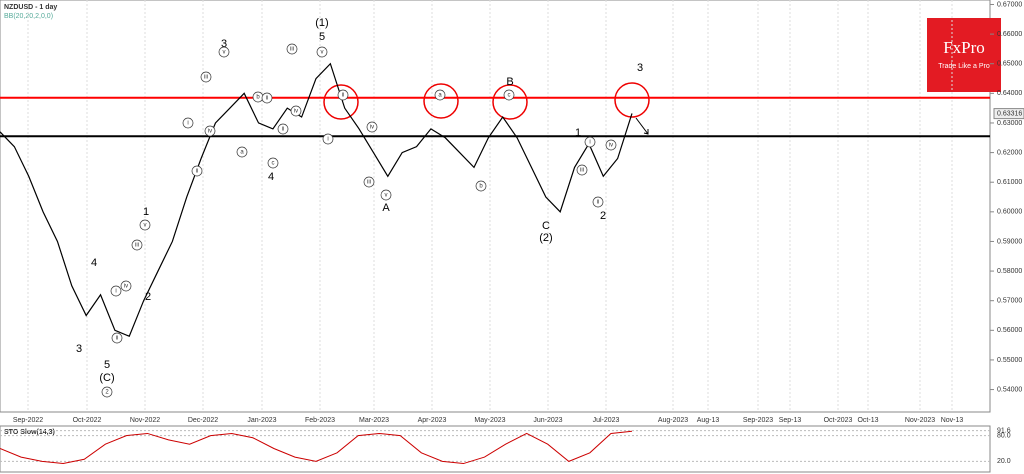 Image resolution: width=1024 pixels, height=474 pixels. What do you see at coordinates (545, 238) in the screenshot?
I see `wave-label: (2)` at bounding box center [545, 238].